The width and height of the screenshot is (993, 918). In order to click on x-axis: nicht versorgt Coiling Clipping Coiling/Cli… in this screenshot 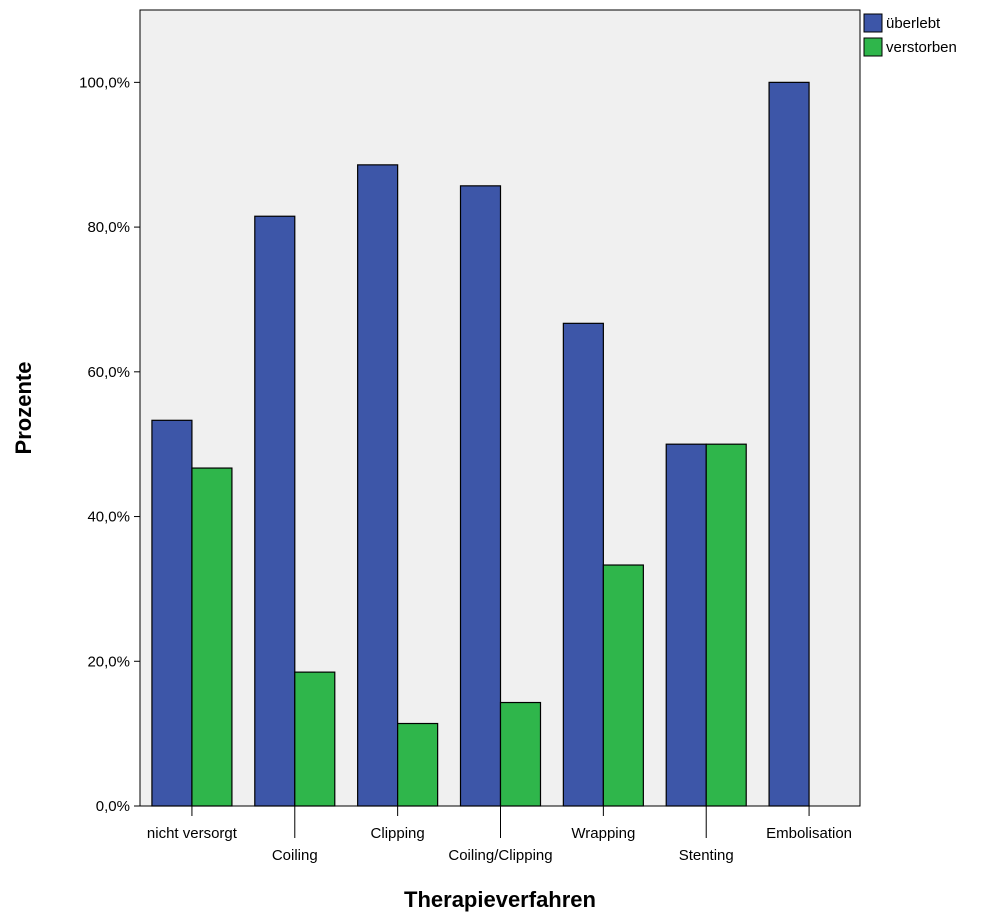, I will do `click(499, 835)`.